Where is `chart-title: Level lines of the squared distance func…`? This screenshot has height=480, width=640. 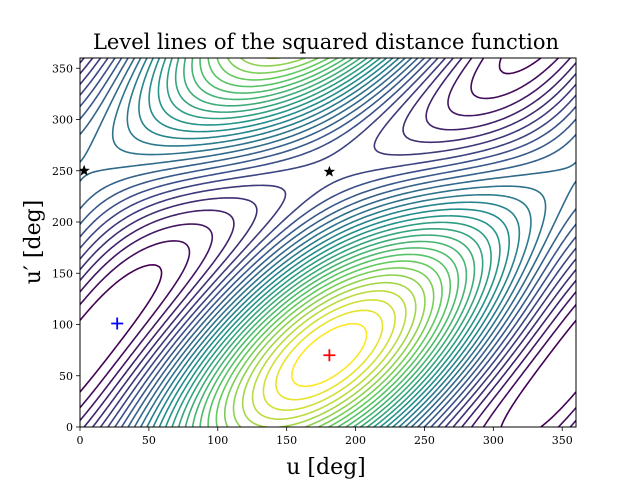 chart-title: Level lines of the squared distance func… is located at coordinates (326, 42).